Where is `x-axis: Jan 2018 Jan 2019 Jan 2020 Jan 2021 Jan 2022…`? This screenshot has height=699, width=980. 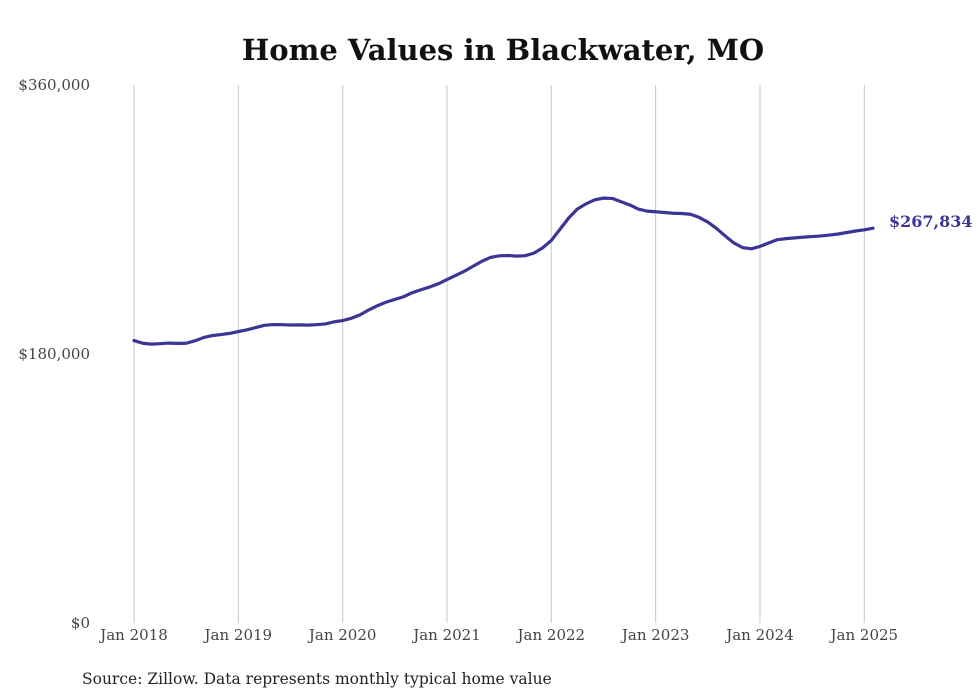 x-axis: Jan 2018 Jan 2019 Jan 2020 Jan 2021 Jan 2022… is located at coordinates (498, 635).